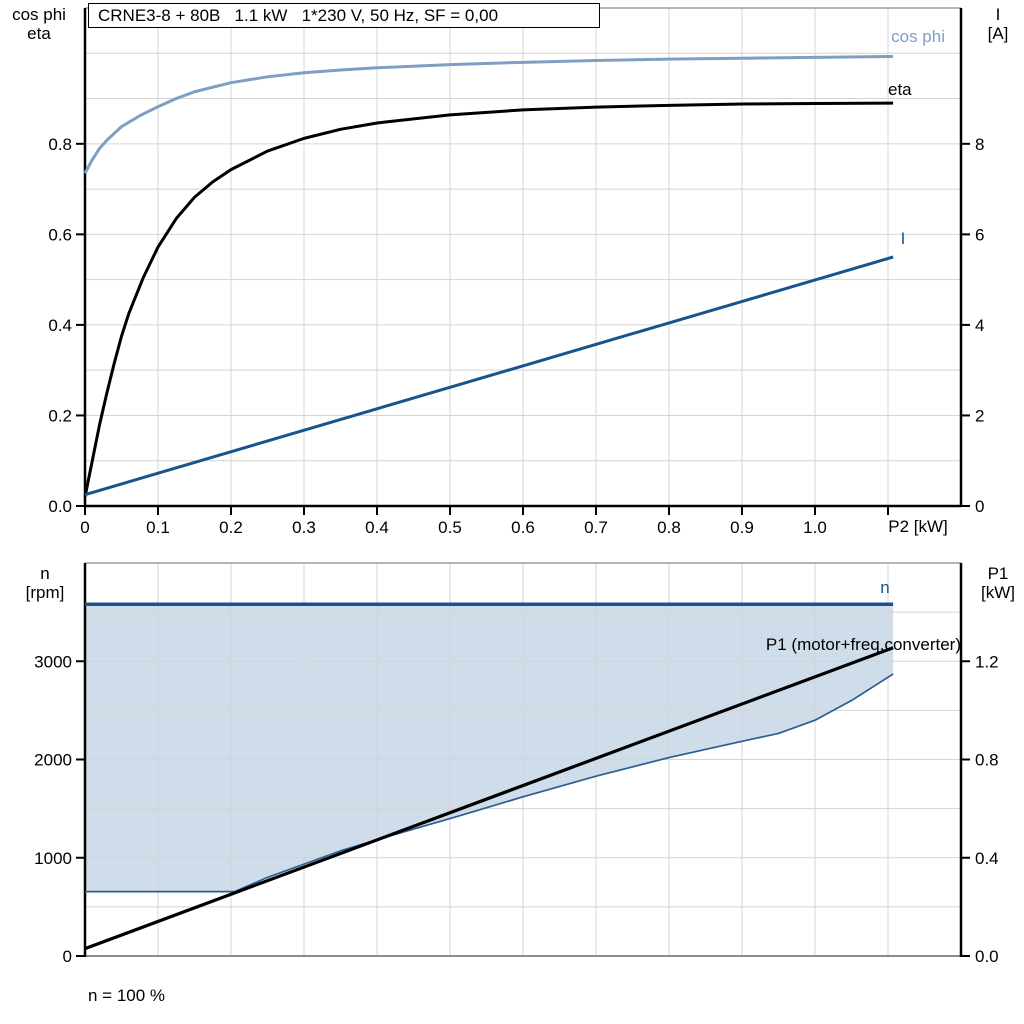 The width and height of the screenshot is (1024, 1024). What do you see at coordinates (998, 573) in the screenshot?
I see `bottom-chart-right-axis-title-line1: P1` at bounding box center [998, 573].